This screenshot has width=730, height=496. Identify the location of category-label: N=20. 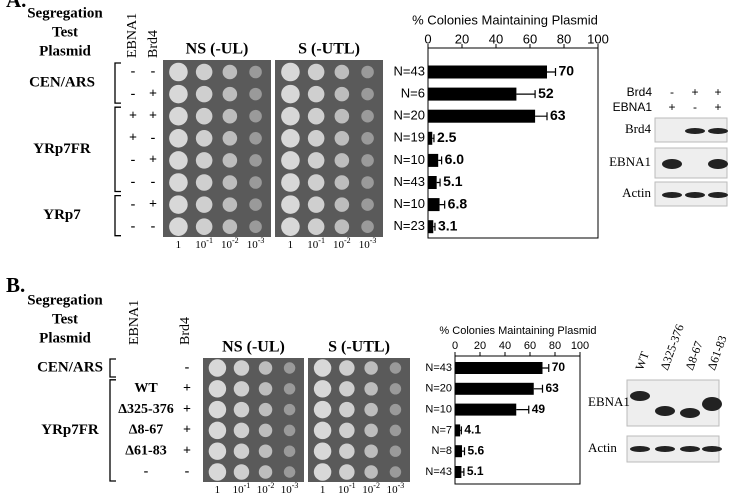
(438, 389).